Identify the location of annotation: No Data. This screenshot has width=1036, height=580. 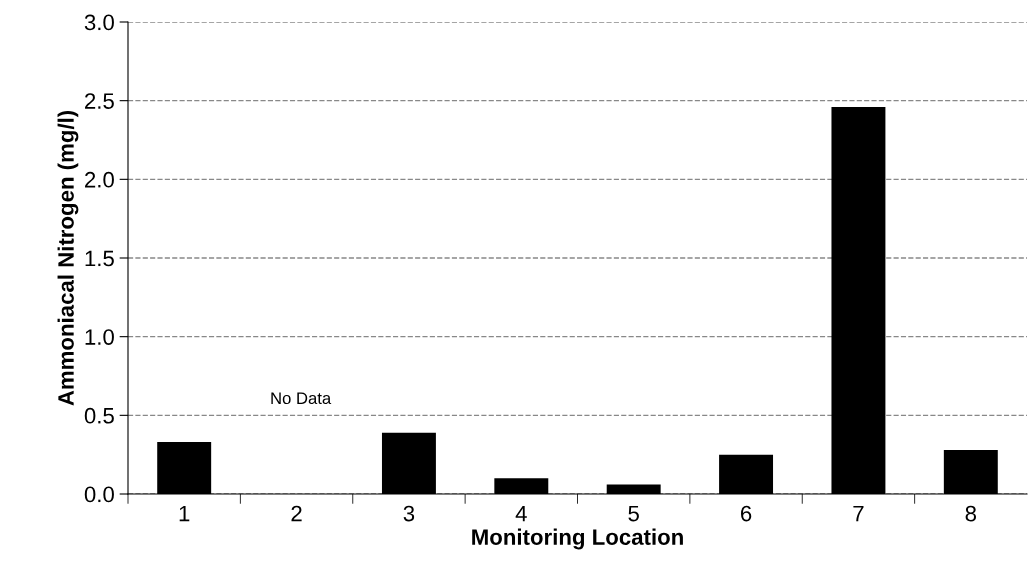
(301, 398).